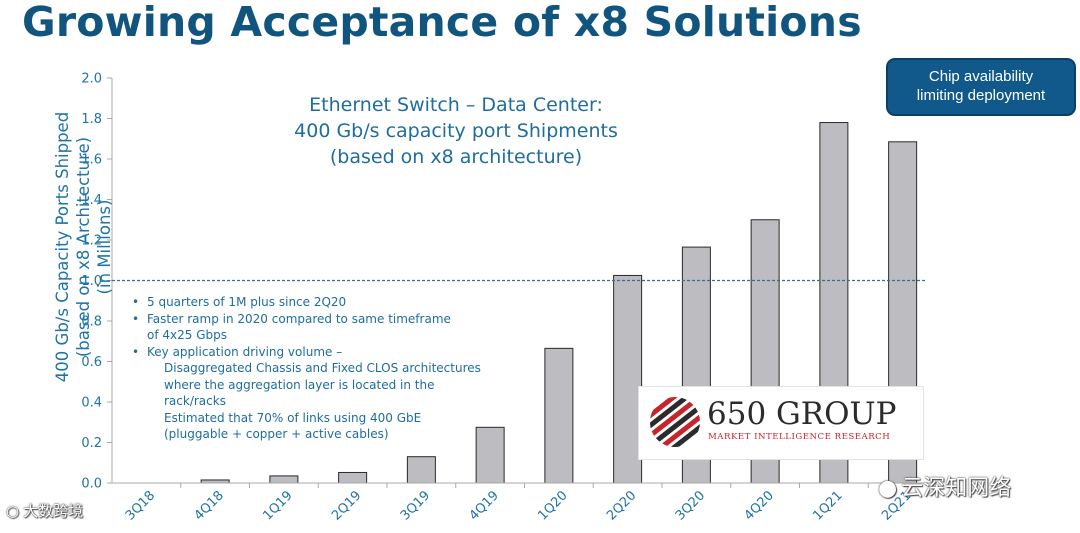  I want to click on x-tick-label: 1Q21, so click(827, 505).